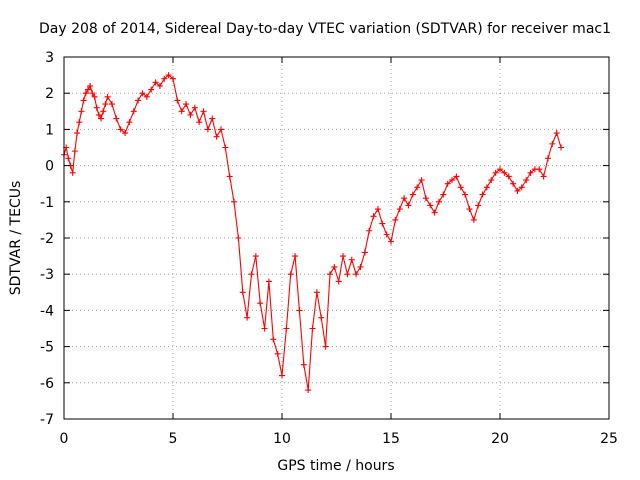  What do you see at coordinates (173, 439) in the screenshot?
I see `x-tick-label: 5` at bounding box center [173, 439].